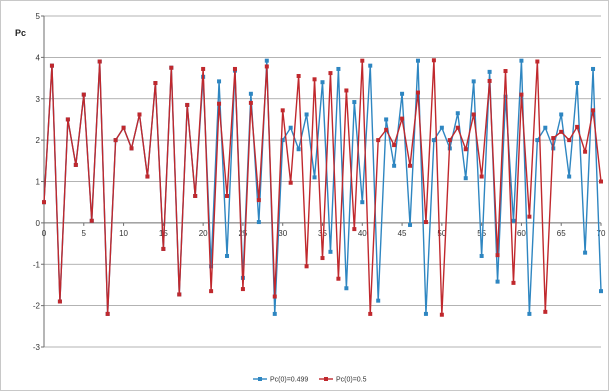 The height and width of the screenshot is (392, 609). Describe the element at coordinates (362, 233) in the screenshot. I see `x-tick-label: 40` at that location.